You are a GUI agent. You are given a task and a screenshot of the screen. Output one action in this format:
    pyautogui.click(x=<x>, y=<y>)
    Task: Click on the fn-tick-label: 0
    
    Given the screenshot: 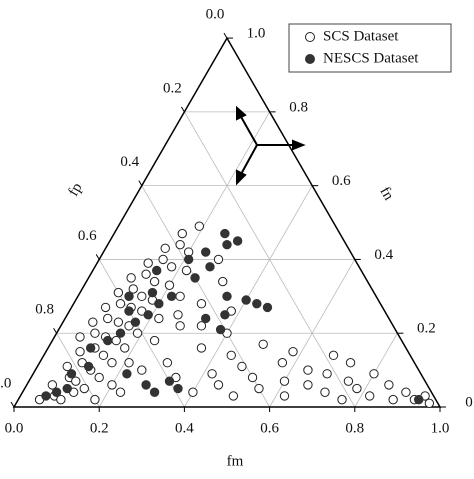 What is the action you would take?
    pyautogui.click(x=469, y=402)
    